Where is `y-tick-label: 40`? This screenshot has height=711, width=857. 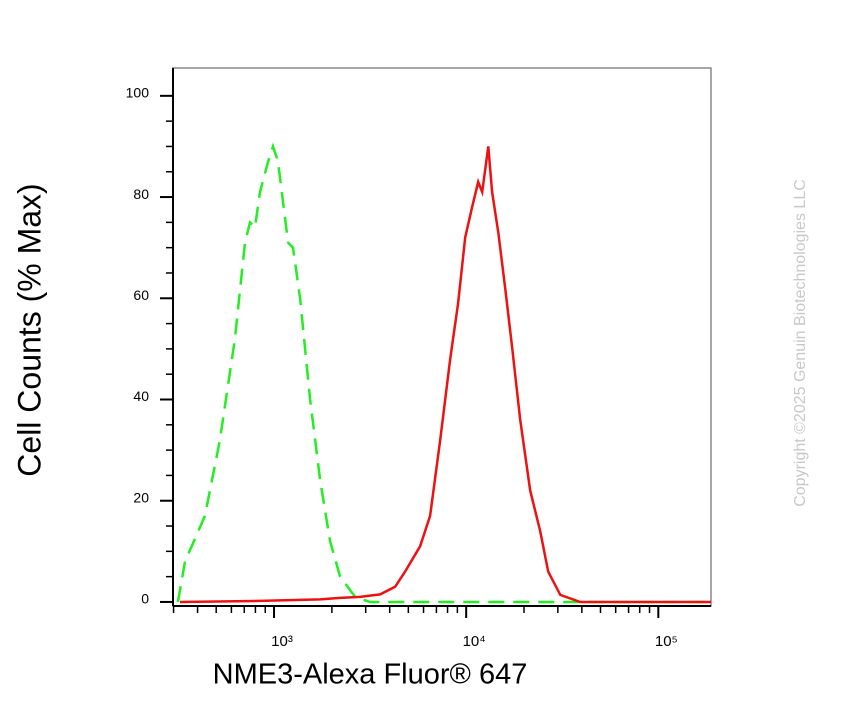
y-tick-label: 40 is located at coordinates (141, 396).